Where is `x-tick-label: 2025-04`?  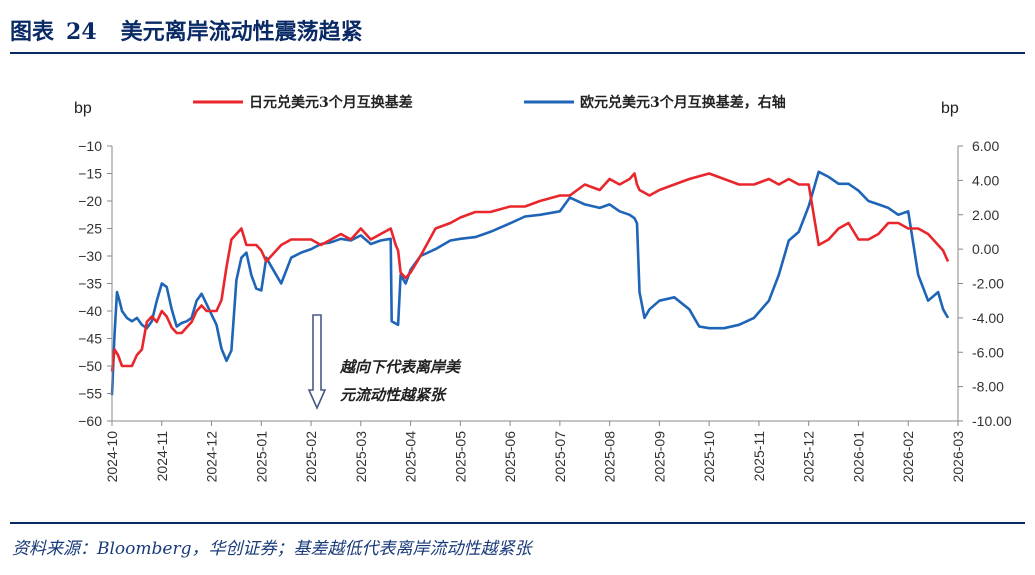 x-tick-label: 2025-04 is located at coordinates (411, 457).